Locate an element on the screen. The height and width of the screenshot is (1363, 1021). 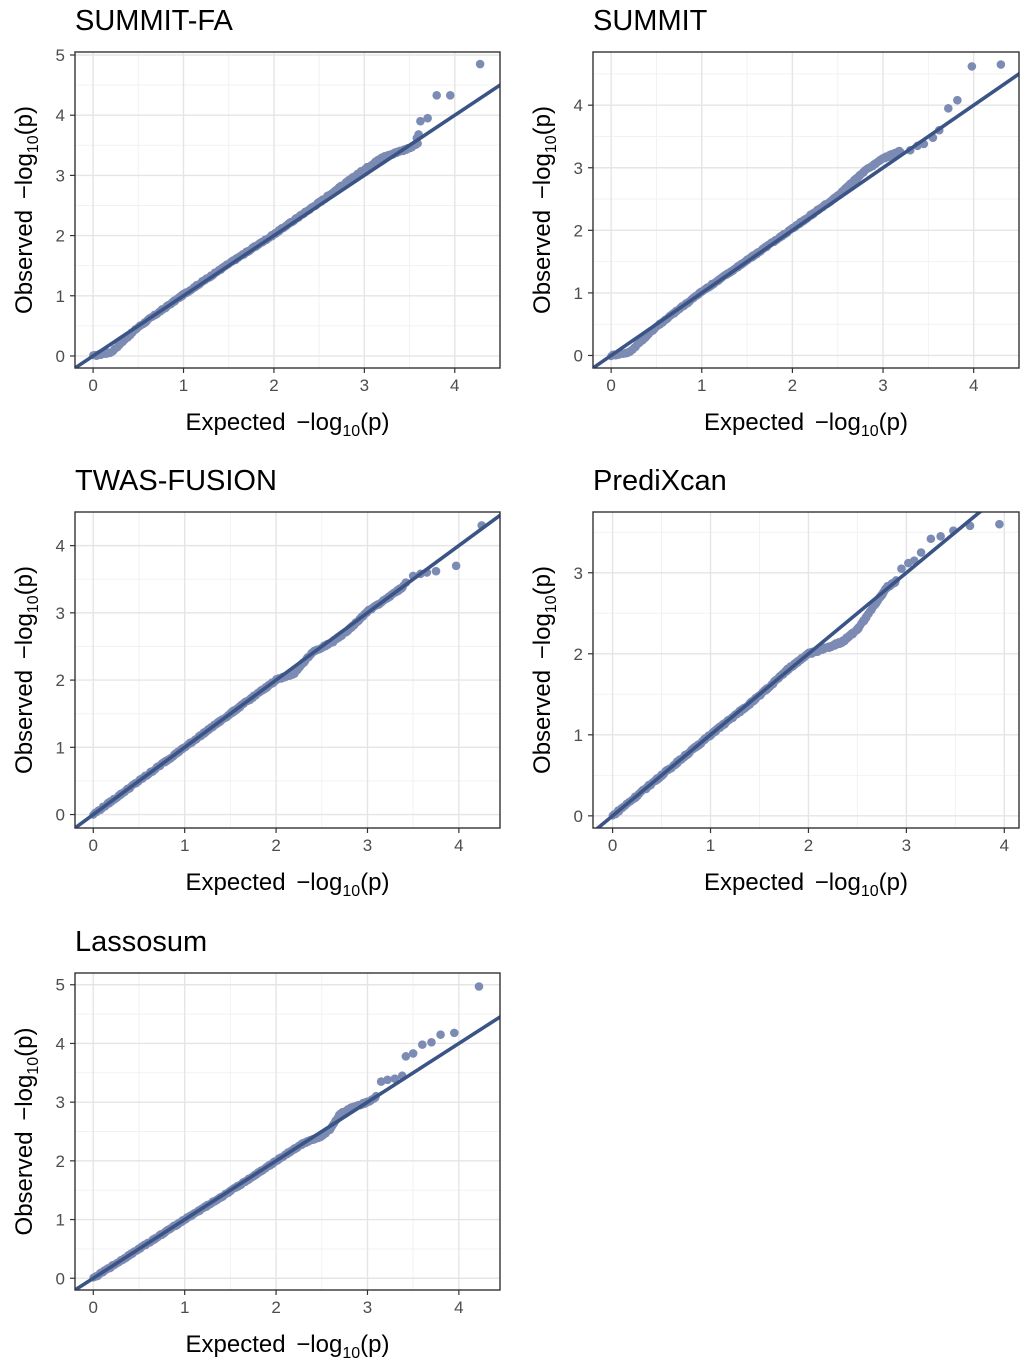
y-tick-label: 4 is located at coordinates (60, 1043).